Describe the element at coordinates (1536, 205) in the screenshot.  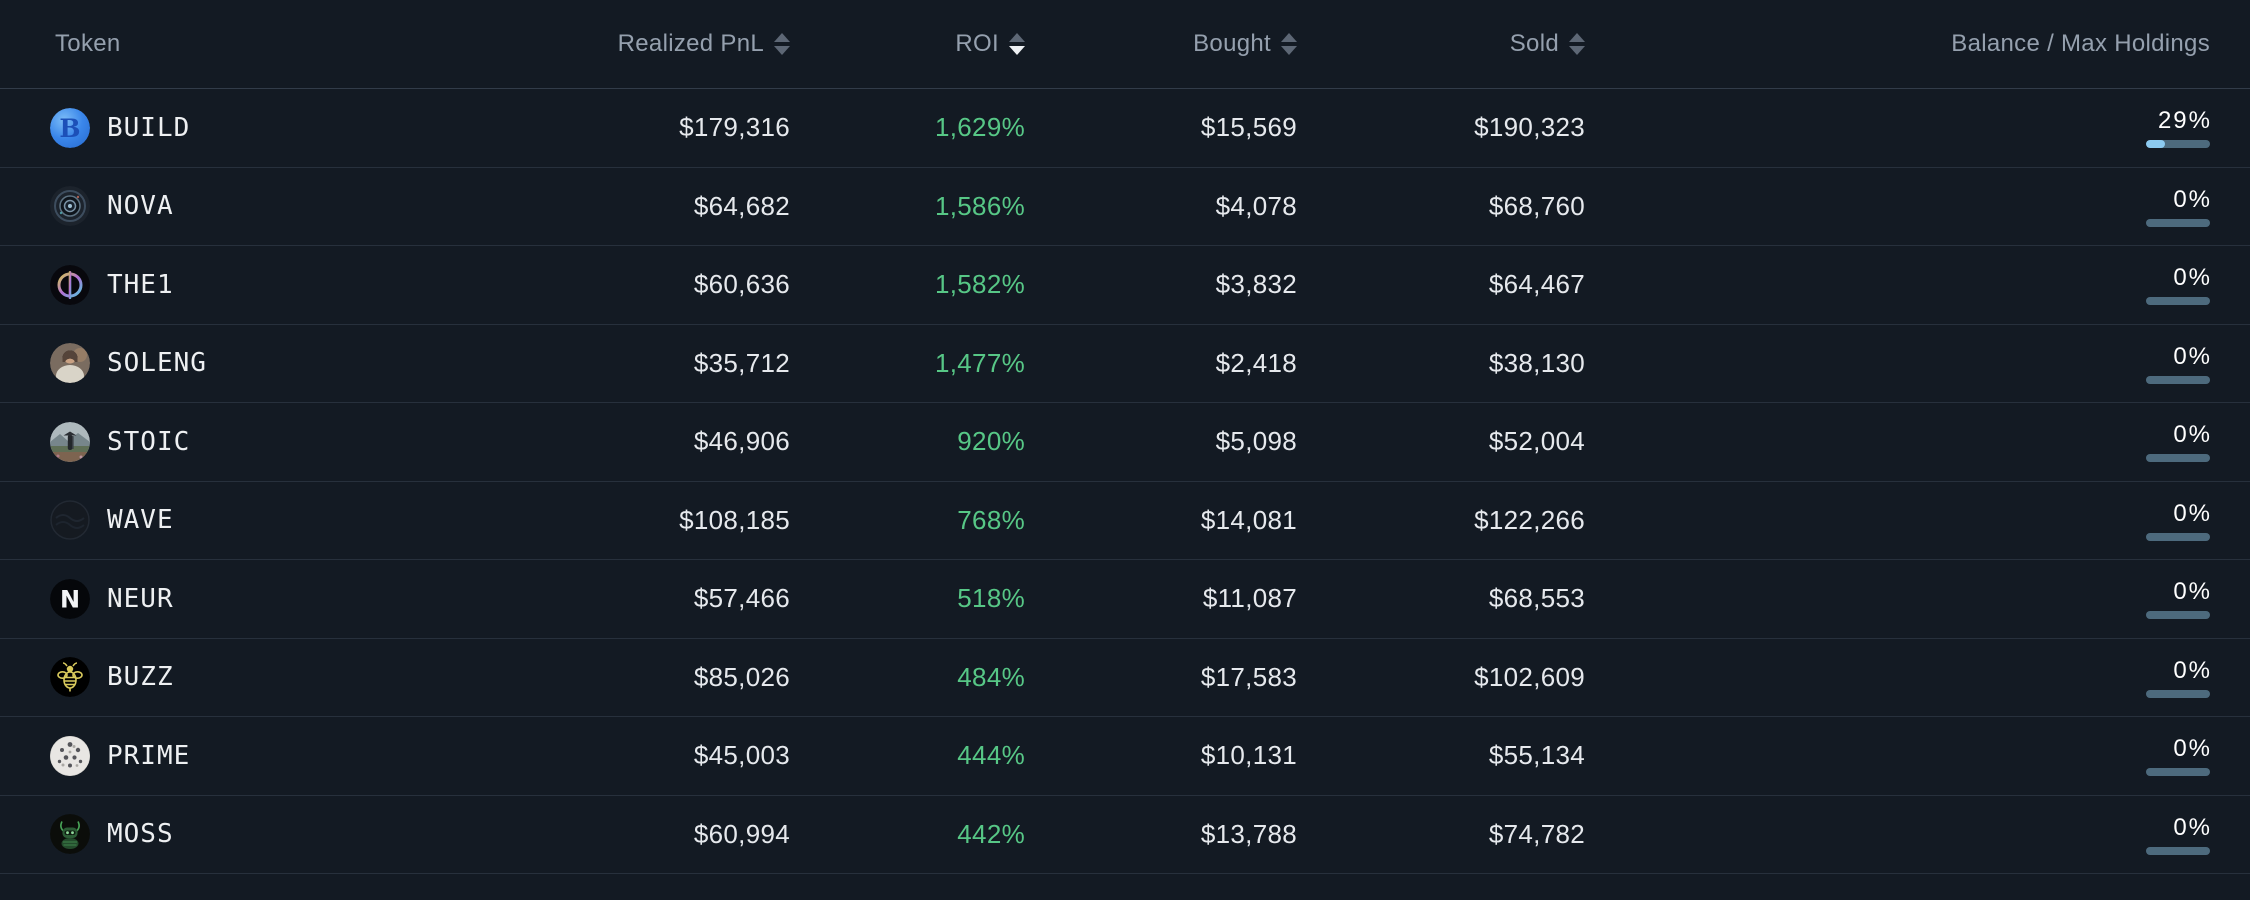
I see `sold-value: $68,760` at that location.